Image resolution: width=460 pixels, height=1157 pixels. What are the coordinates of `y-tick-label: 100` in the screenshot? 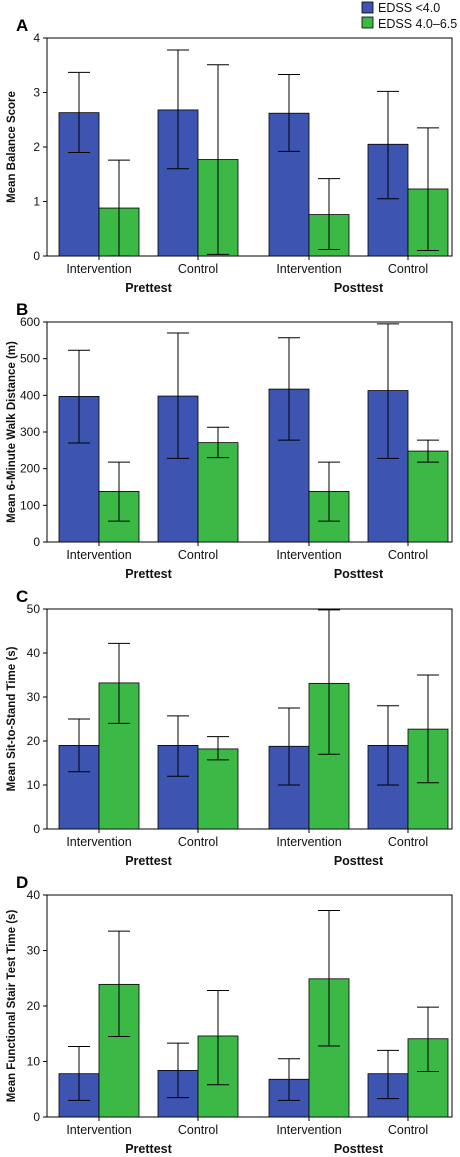 It's located at (30, 505).